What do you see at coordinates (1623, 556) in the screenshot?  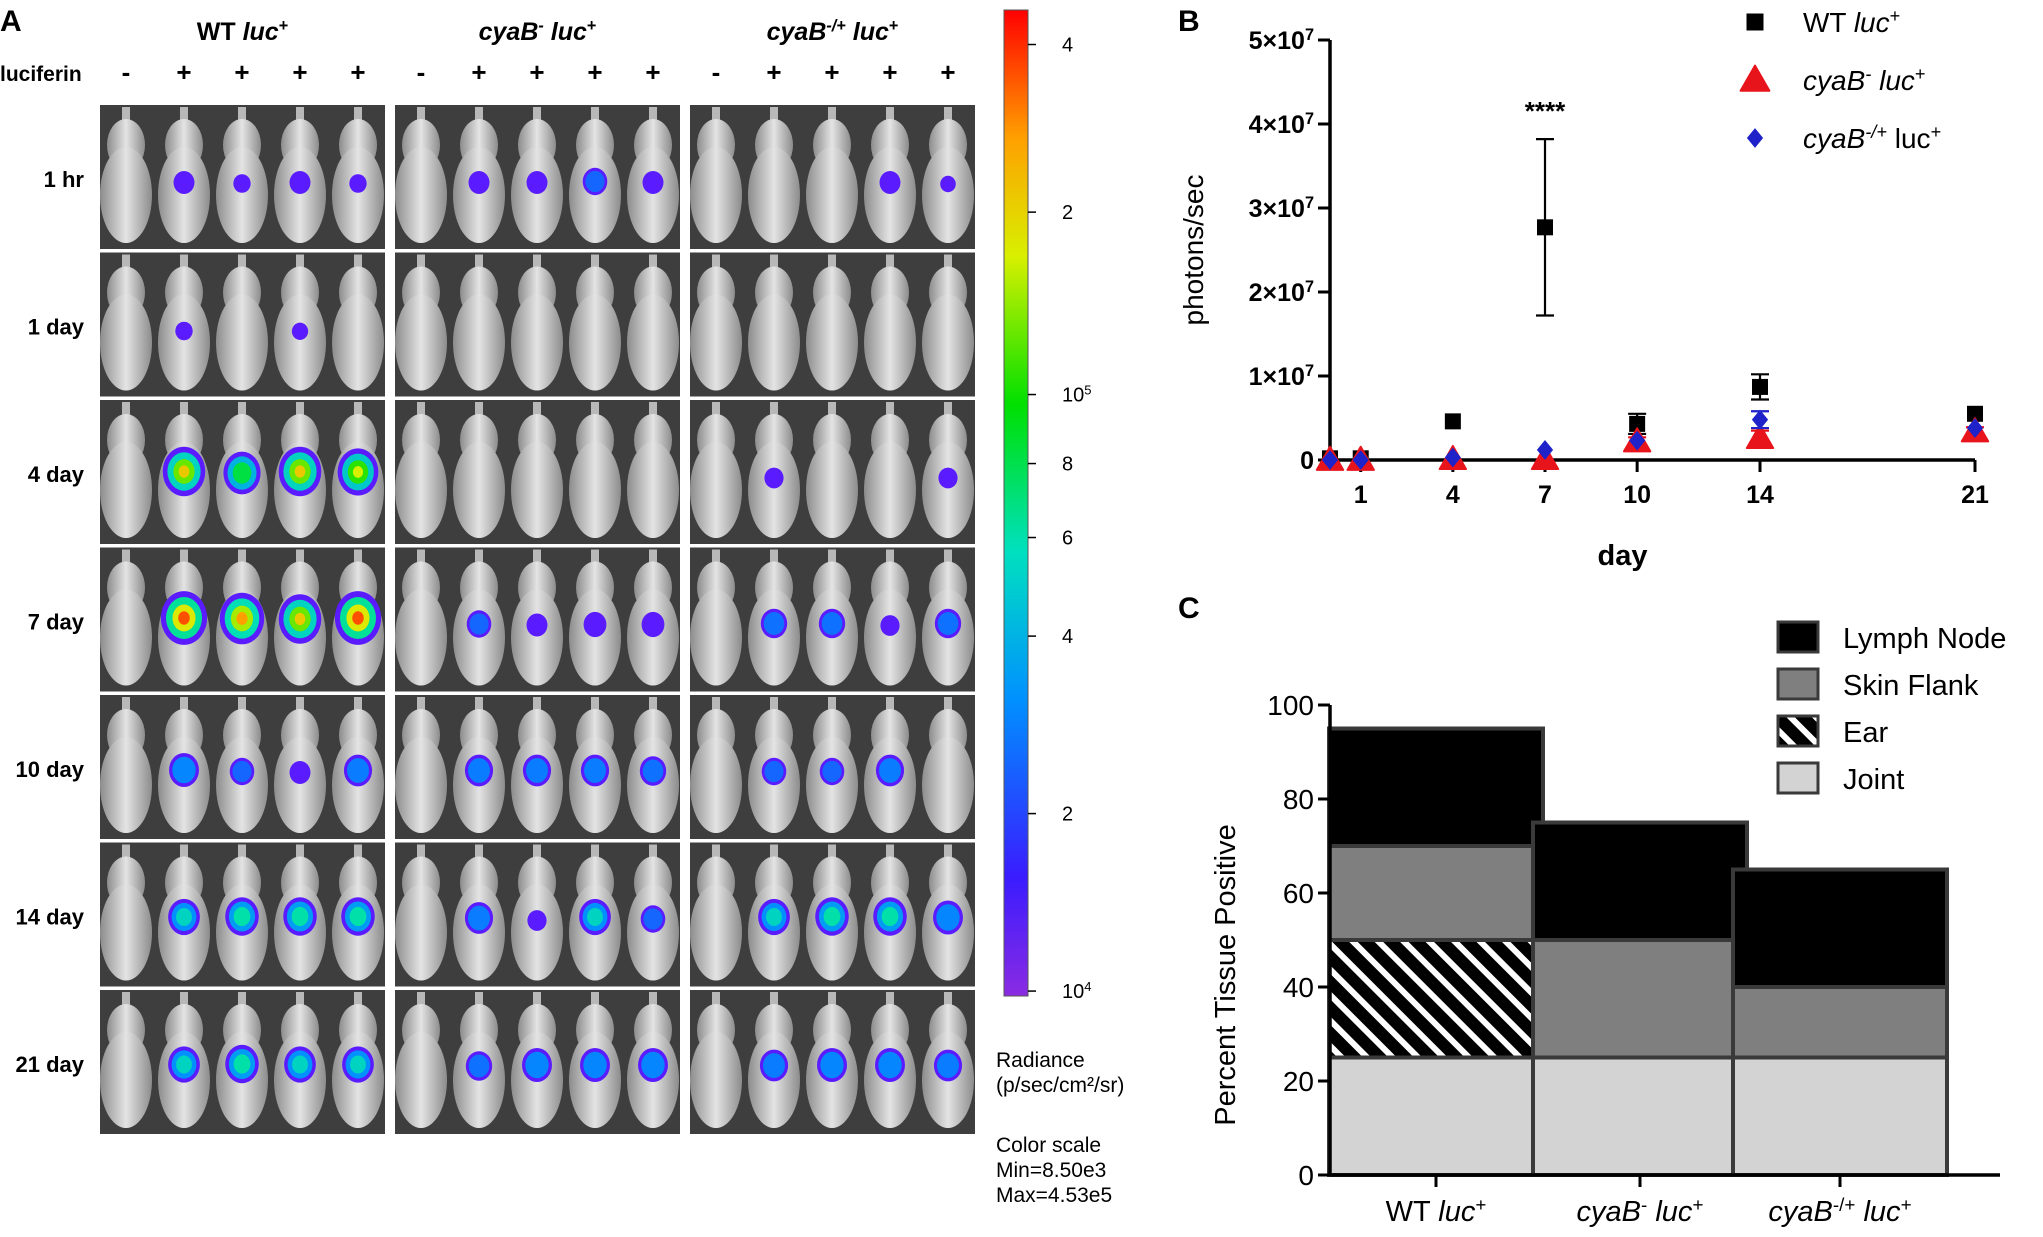 I see `x-axis-title: day` at bounding box center [1623, 556].